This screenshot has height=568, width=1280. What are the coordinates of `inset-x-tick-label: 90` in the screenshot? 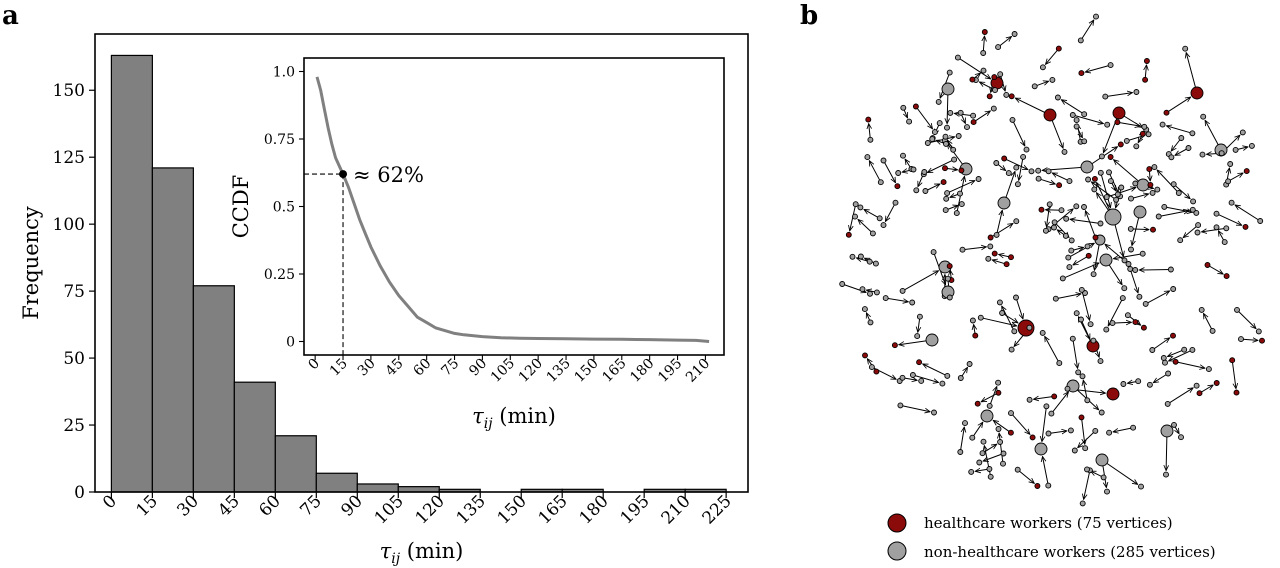 It's located at (478, 368).